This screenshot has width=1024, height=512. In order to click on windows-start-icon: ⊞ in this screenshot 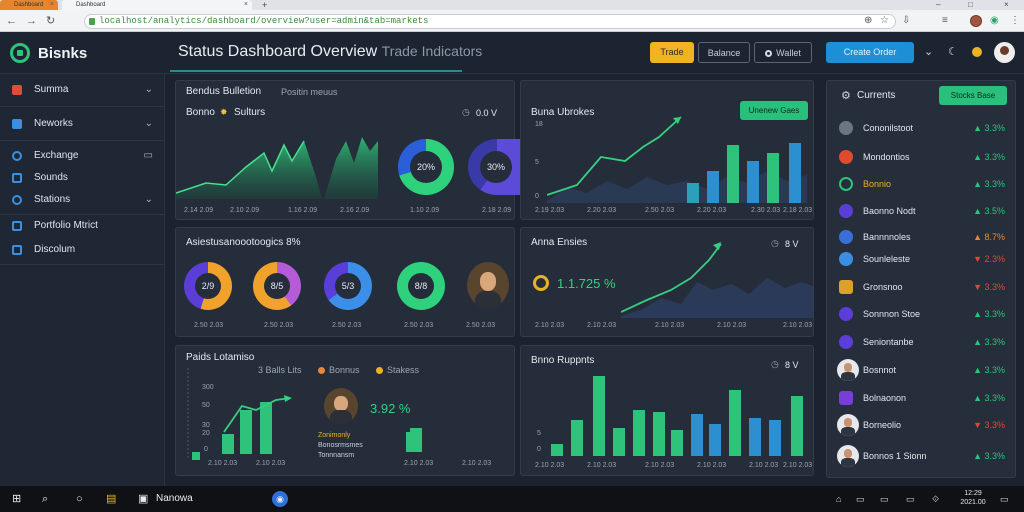, I will do `click(17, 499)`.